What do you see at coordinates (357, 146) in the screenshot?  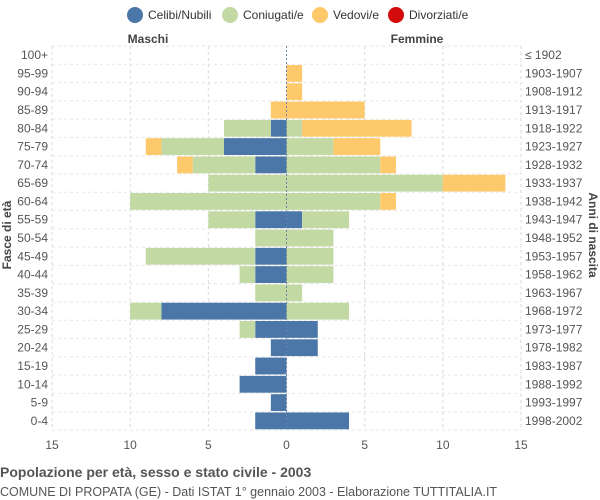 I see `bar-female-75-79-s2` at bounding box center [357, 146].